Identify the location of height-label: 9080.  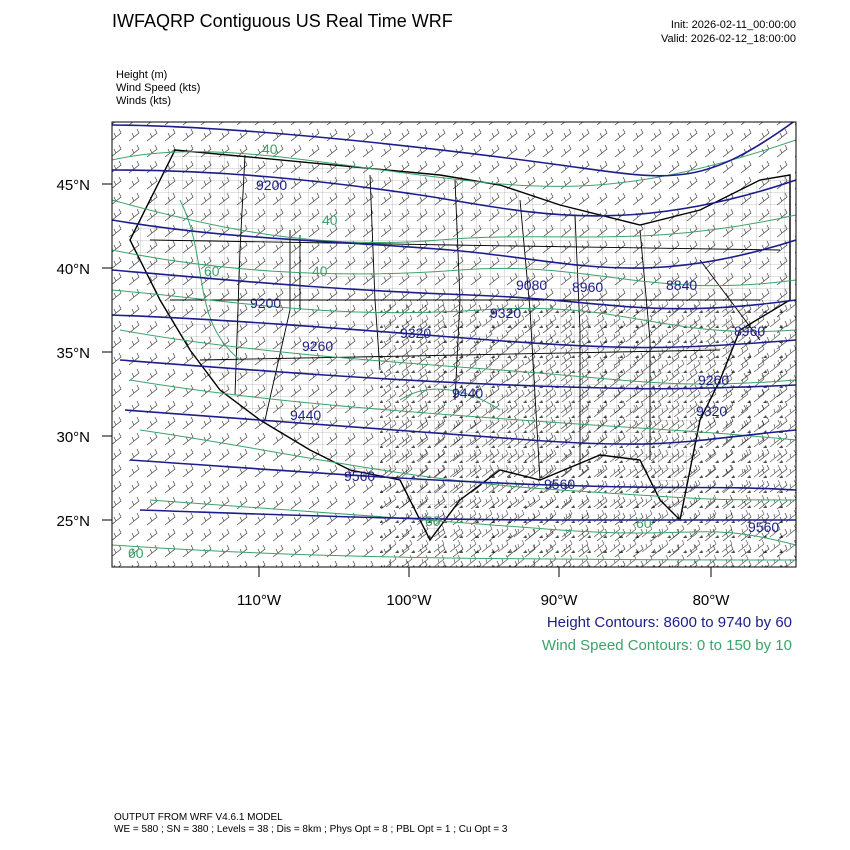
(531, 285).